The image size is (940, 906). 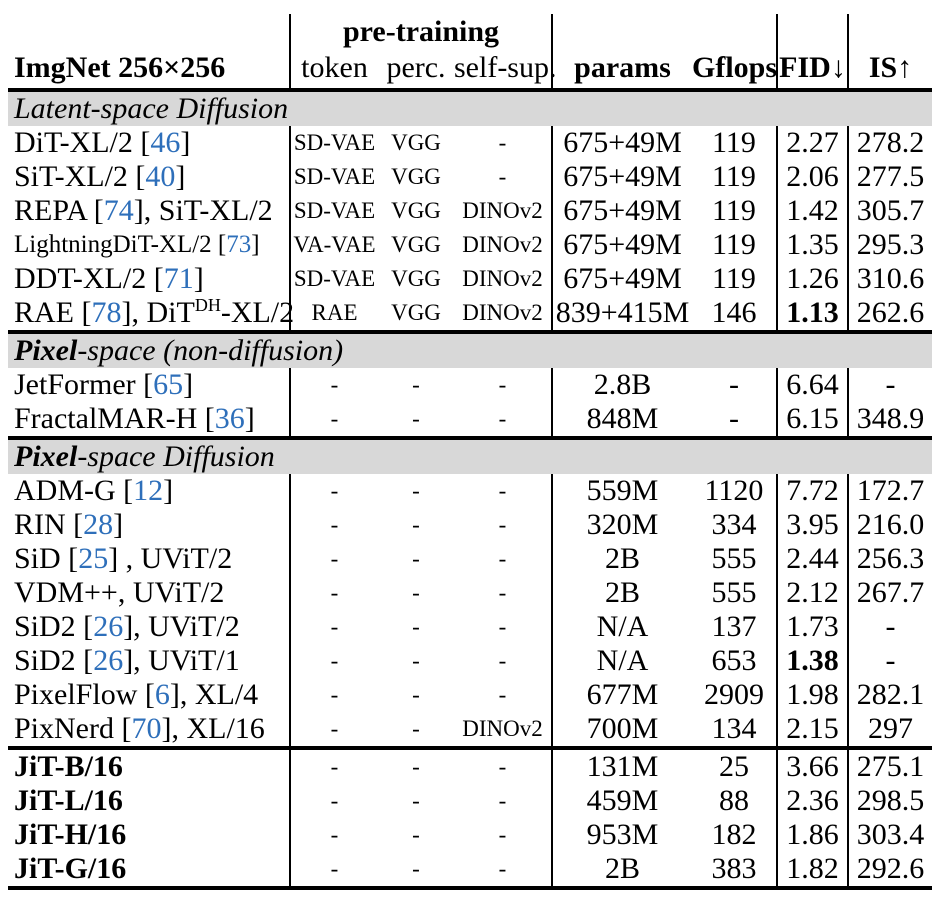 I want to click on table-row: SiD2 [26], UViT/1 - - - N/A 653 1.38 -, so click(x=470, y=661).